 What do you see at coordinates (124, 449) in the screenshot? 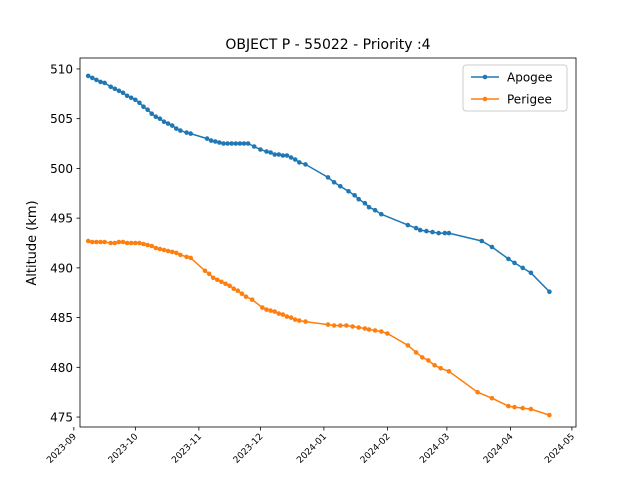
I see `x-tick-label: 2023-10` at bounding box center [124, 449].